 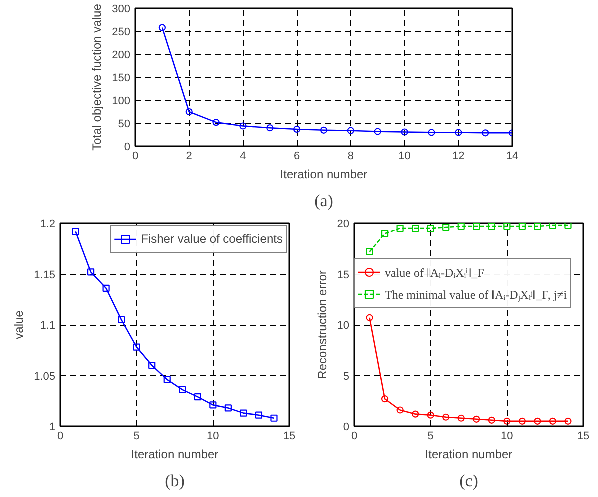 What do you see at coordinates (121, 56) in the screenshot?
I see `y-tick-label: 200` at bounding box center [121, 56].